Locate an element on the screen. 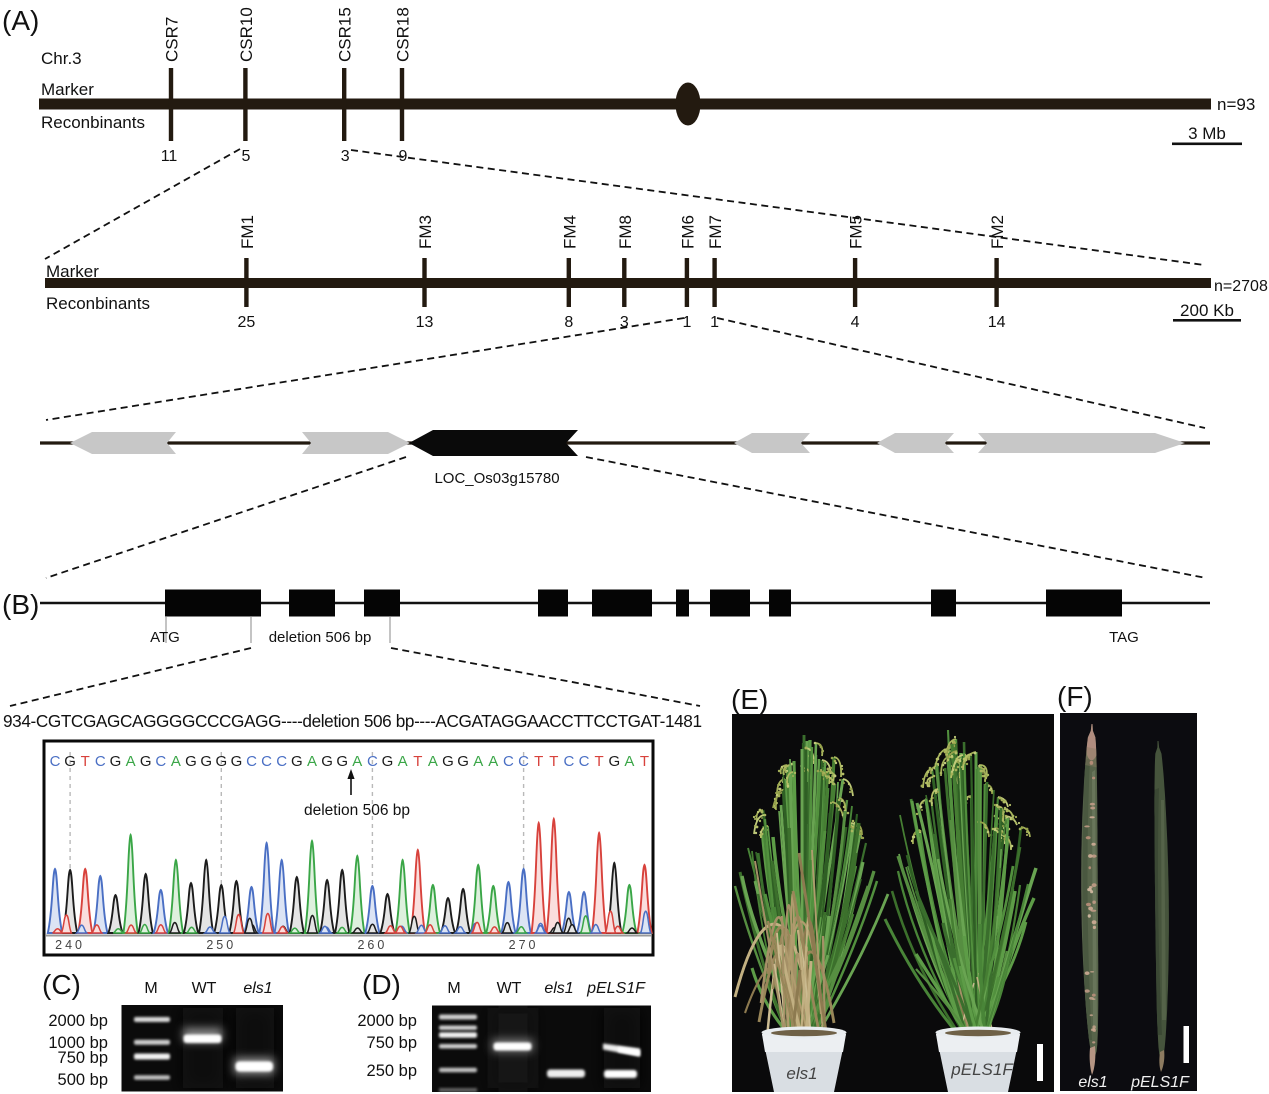 The height and width of the screenshot is (1094, 1269). svg-text: 500 bp is located at coordinates (83, 1080).